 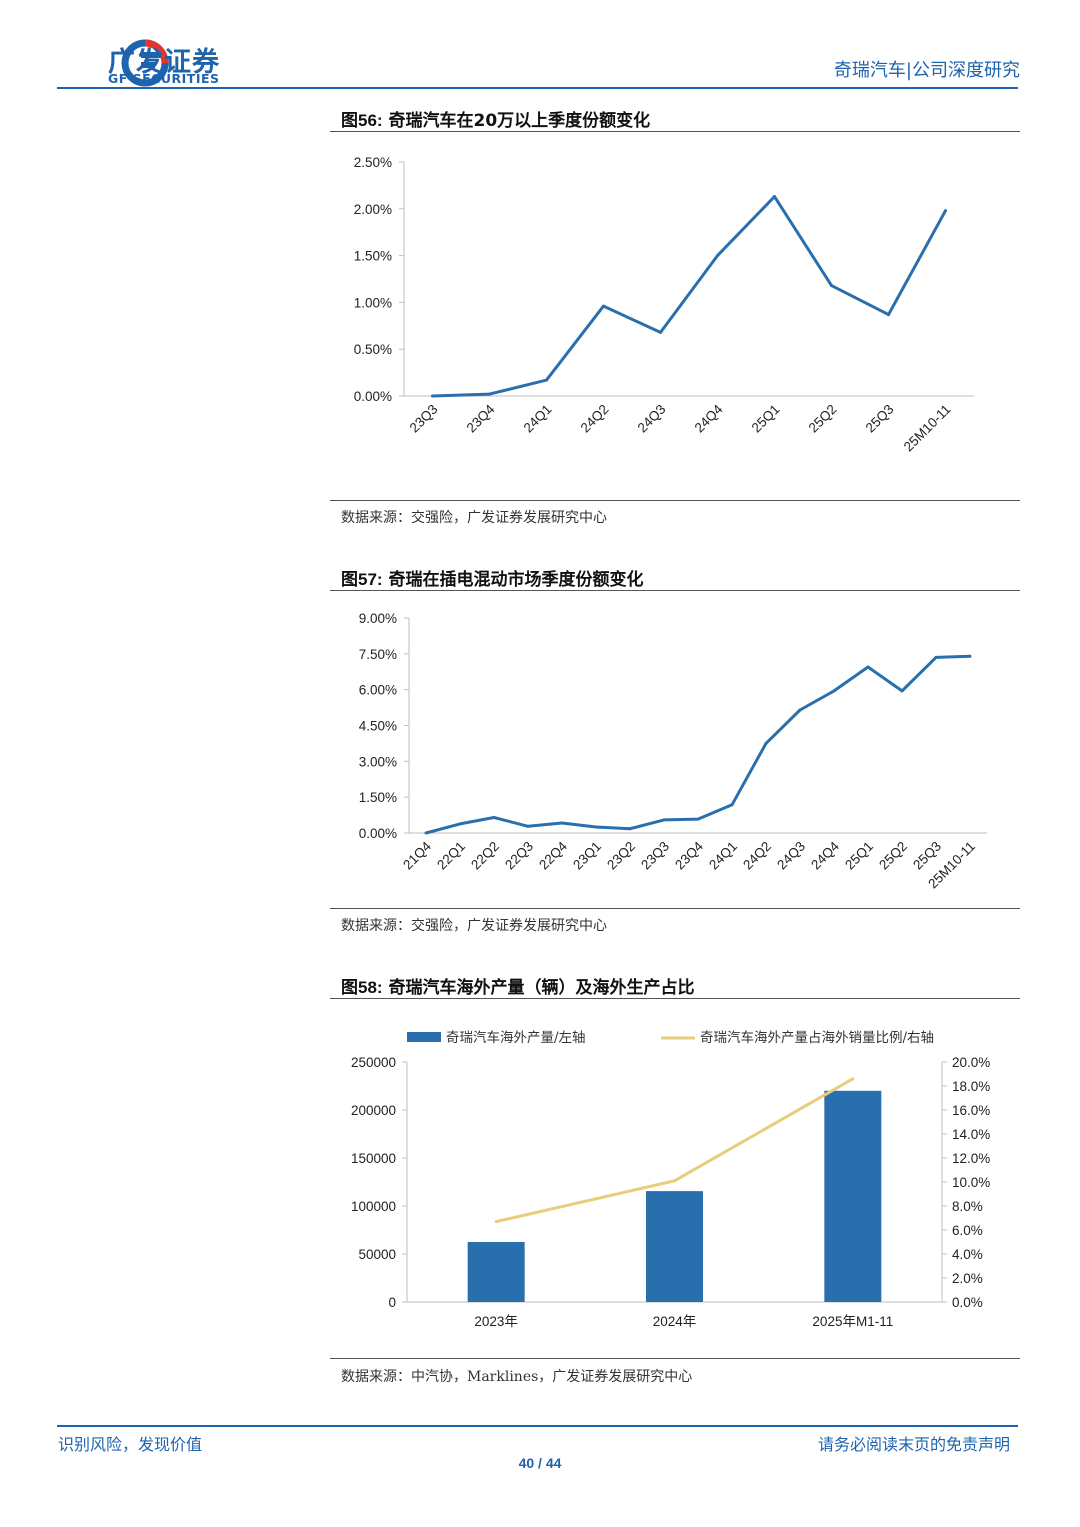 What do you see at coordinates (675, 1321) in the screenshot?
I see `chart58-x-tick-label: 2024年` at bounding box center [675, 1321].